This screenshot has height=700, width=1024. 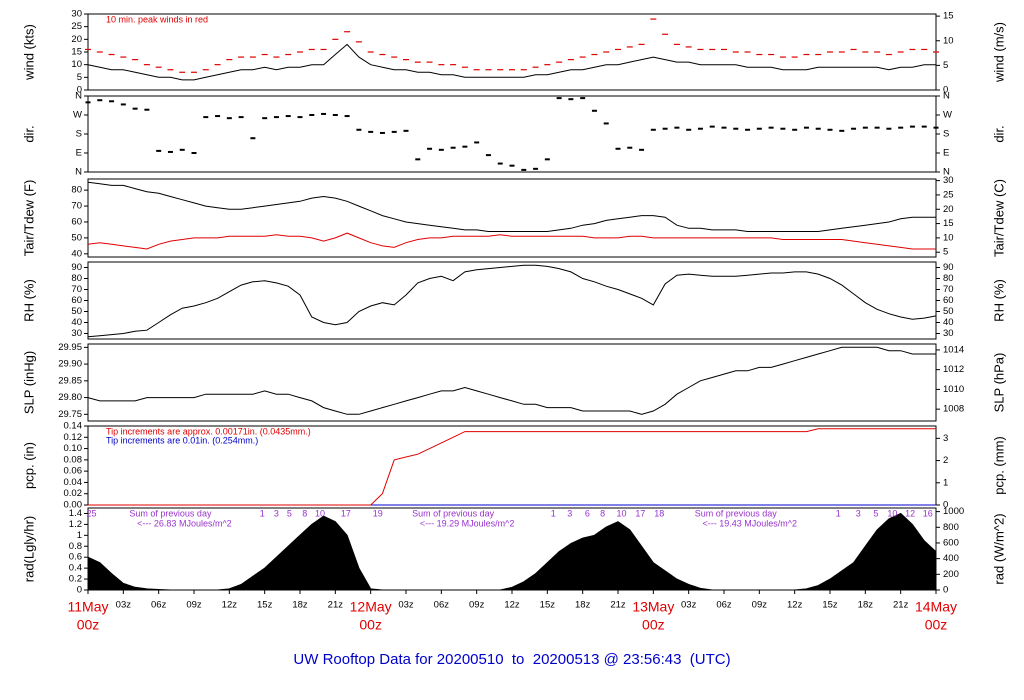 What do you see at coordinates (378, 513) in the screenshot?
I see `hour-marker: 19` at bounding box center [378, 513].